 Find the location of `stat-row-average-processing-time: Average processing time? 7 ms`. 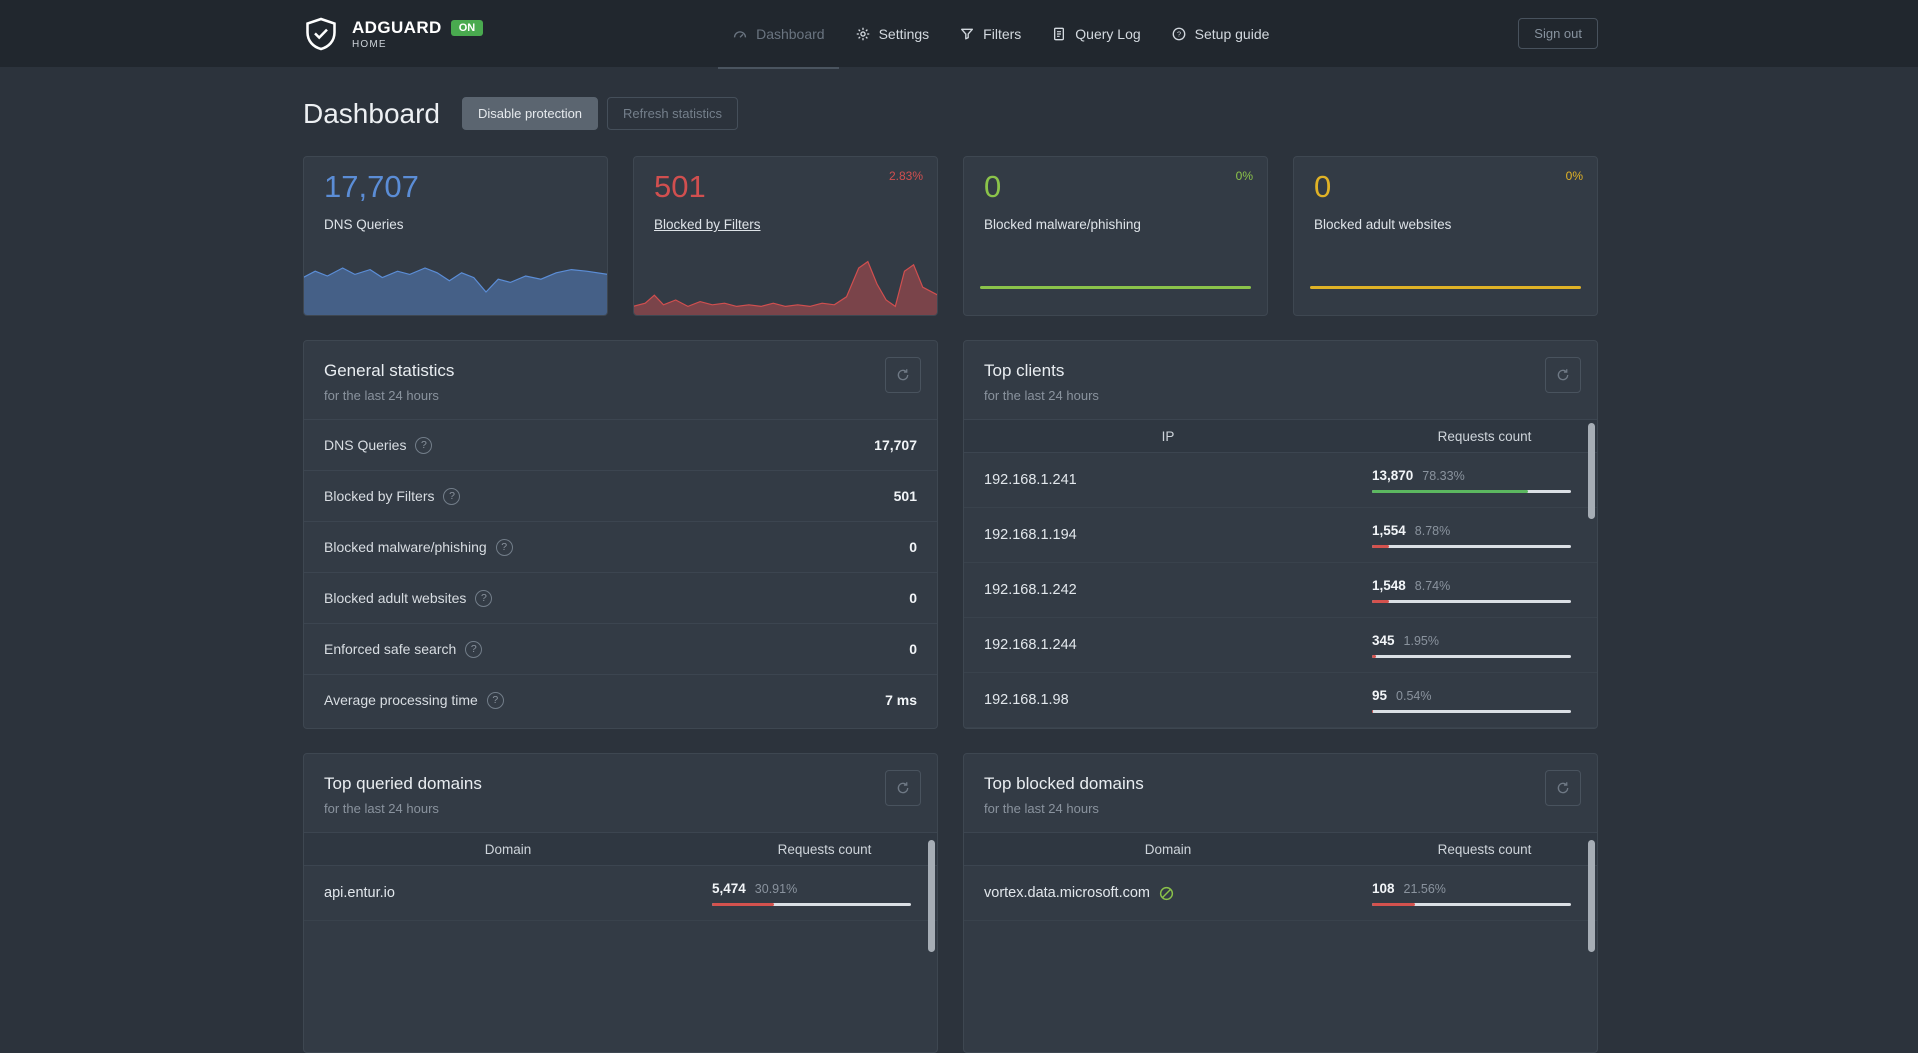

stat-row-average-processing-time: Average processing time? 7 ms is located at coordinates (620, 699).